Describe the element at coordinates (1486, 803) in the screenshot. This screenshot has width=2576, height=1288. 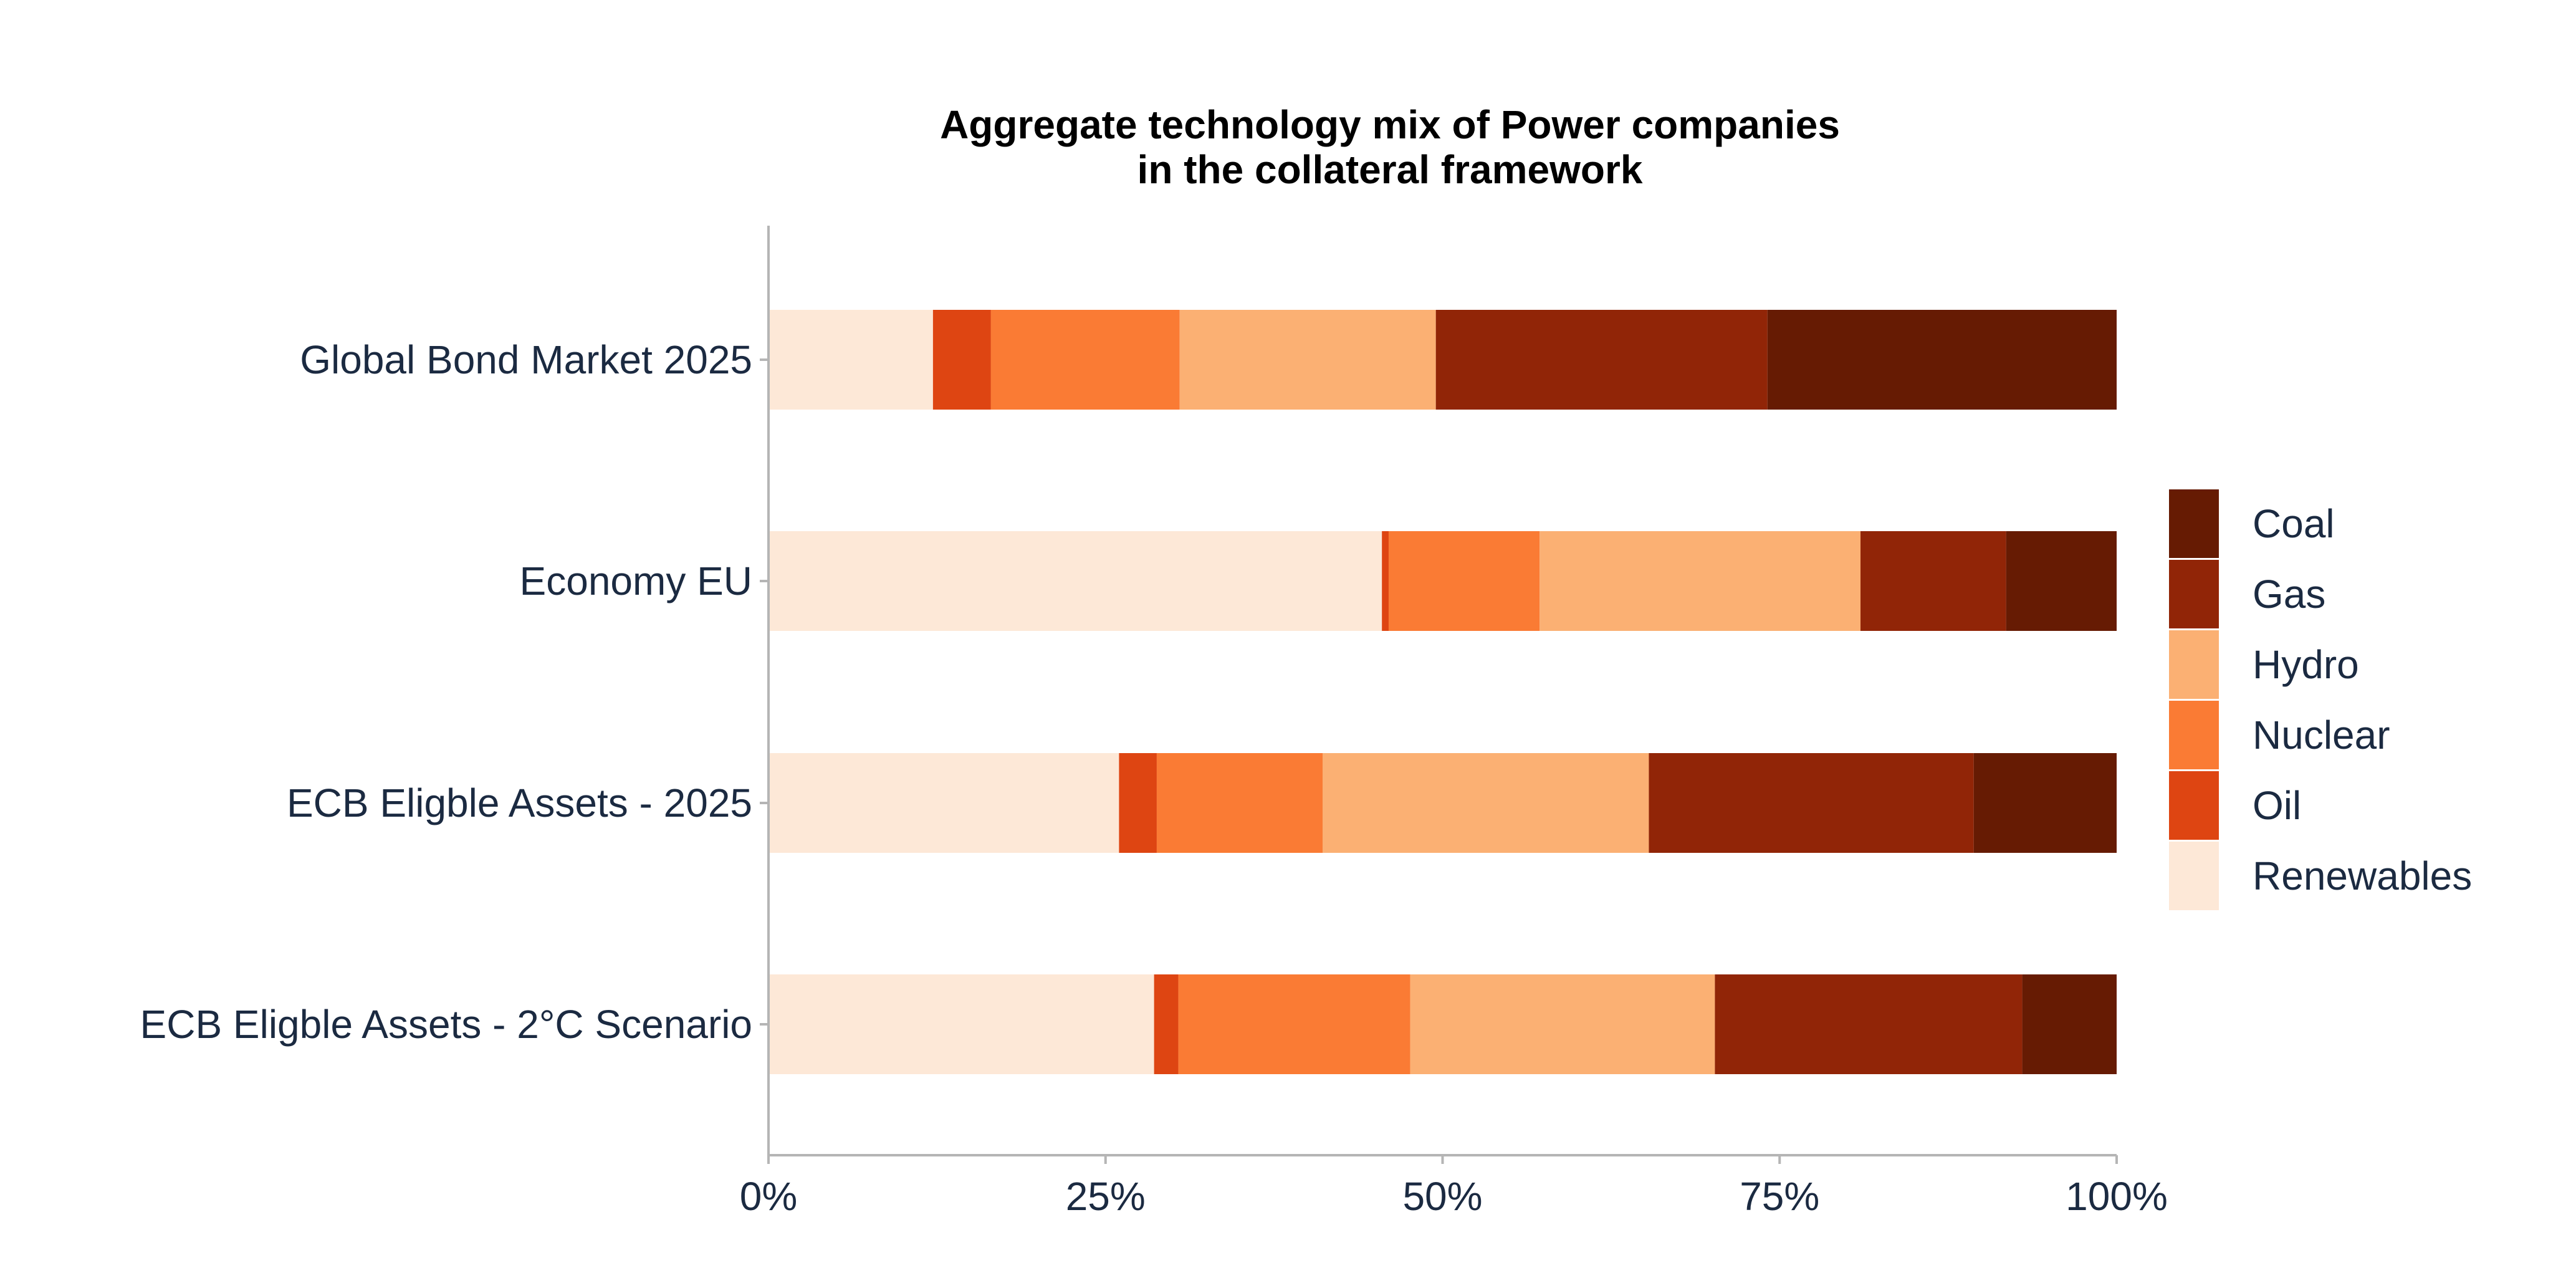
I see `bar-hydro-ecb-eligble-assets-2025` at that location.